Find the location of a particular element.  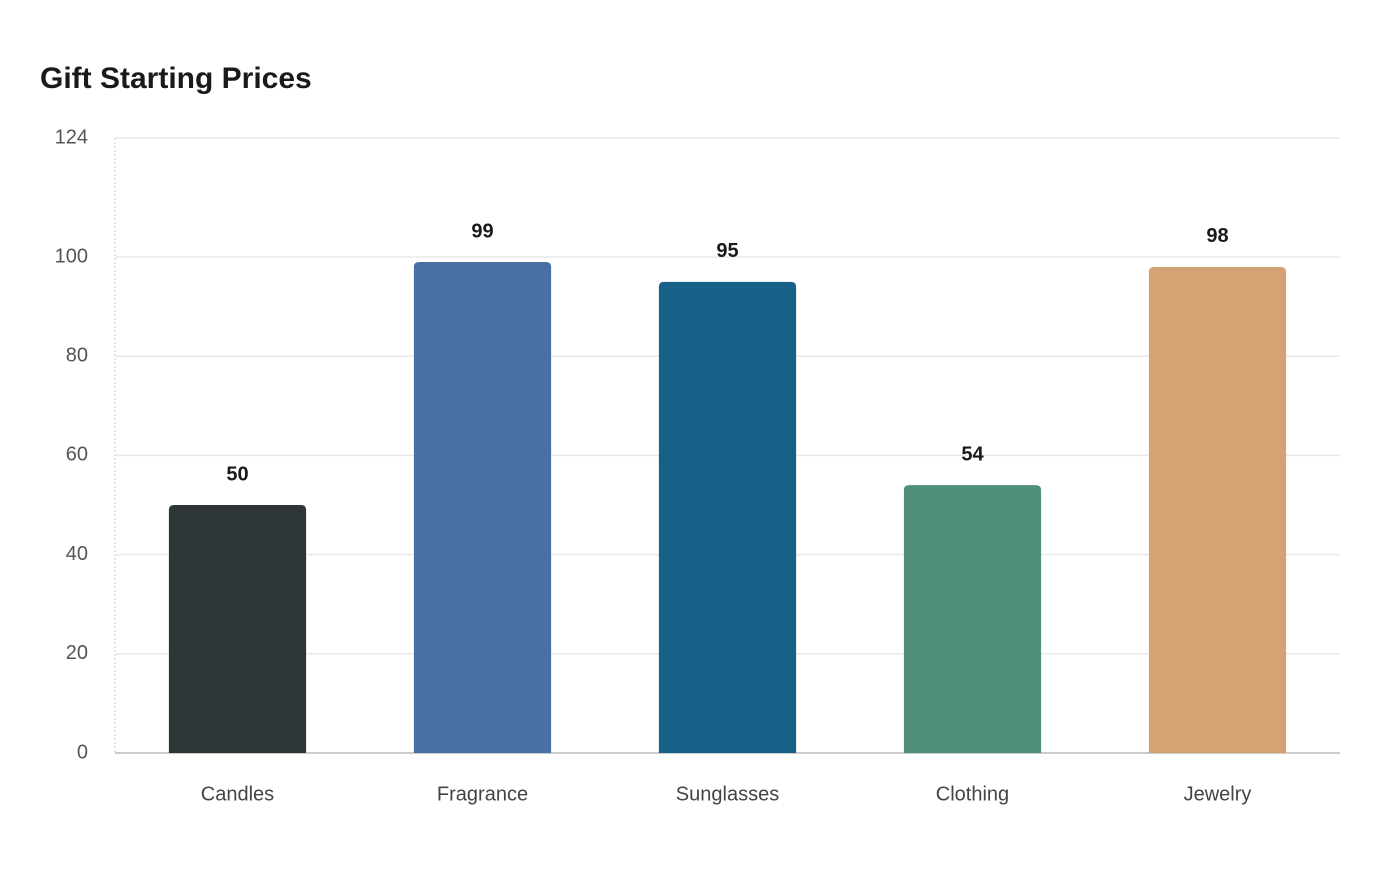

y-tick-label: 60 is located at coordinates (77, 455).